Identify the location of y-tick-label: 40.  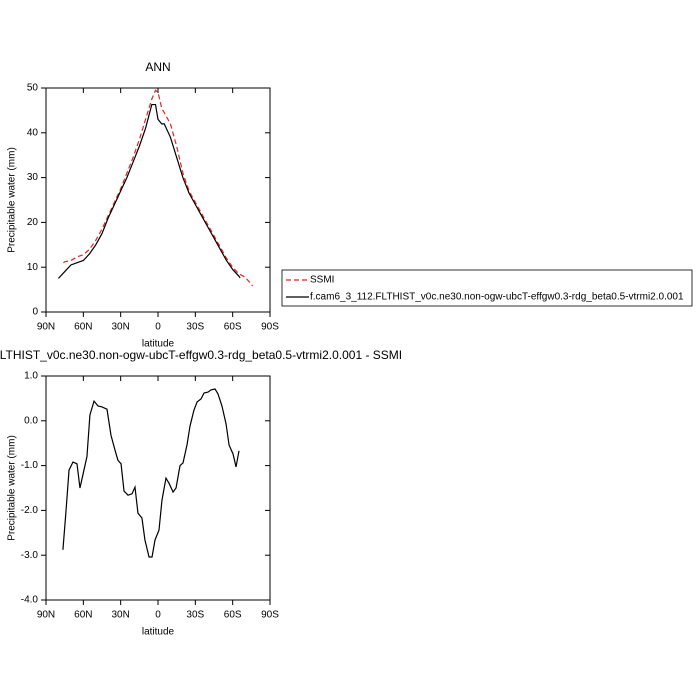
(33, 132).